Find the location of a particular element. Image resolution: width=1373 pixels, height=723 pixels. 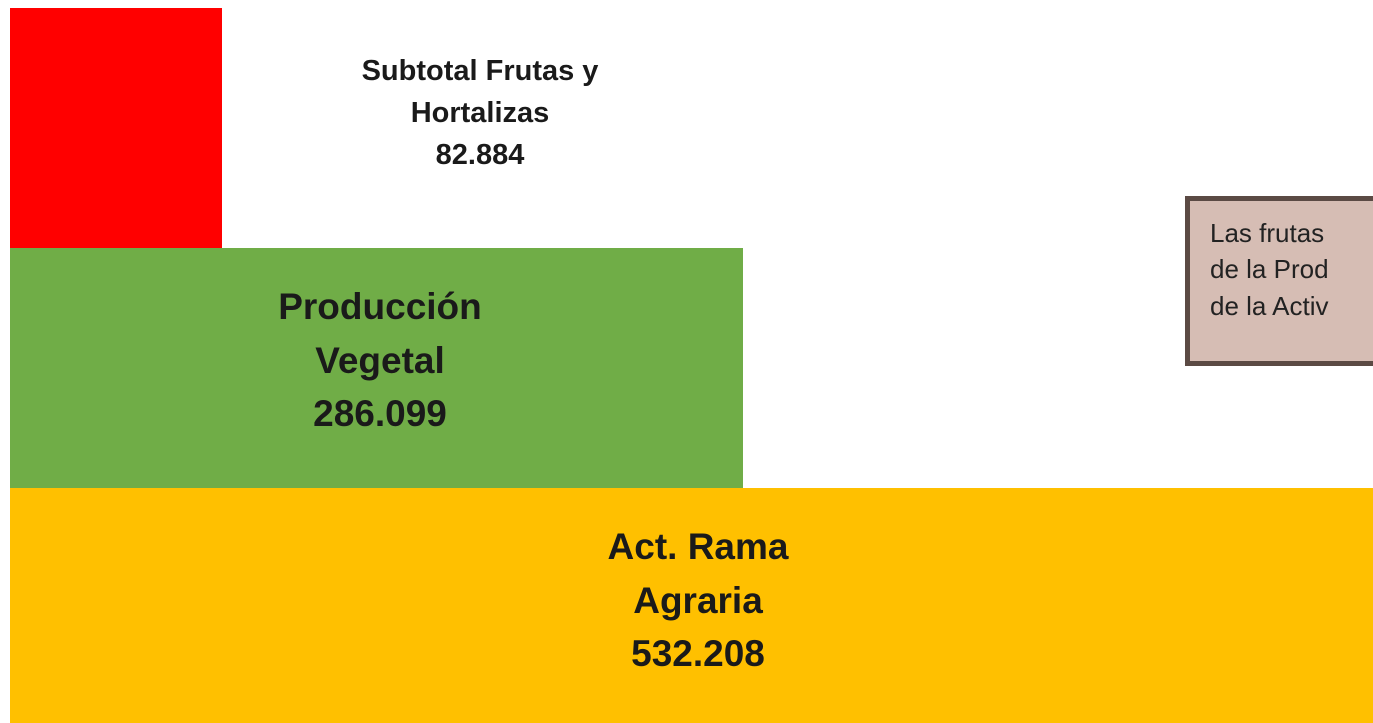

annotation-box: Las frutas de la Prod de la Activ is located at coordinates (1279, 281).